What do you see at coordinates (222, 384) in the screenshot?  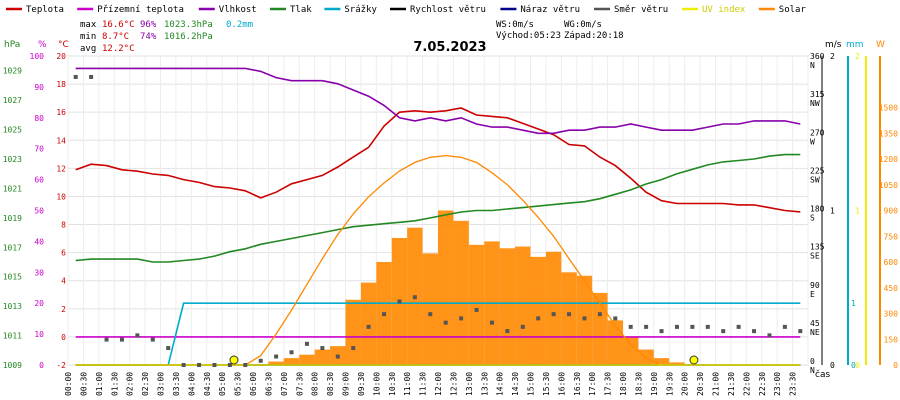 I see `x-tick-label: 05:00` at bounding box center [222, 384].